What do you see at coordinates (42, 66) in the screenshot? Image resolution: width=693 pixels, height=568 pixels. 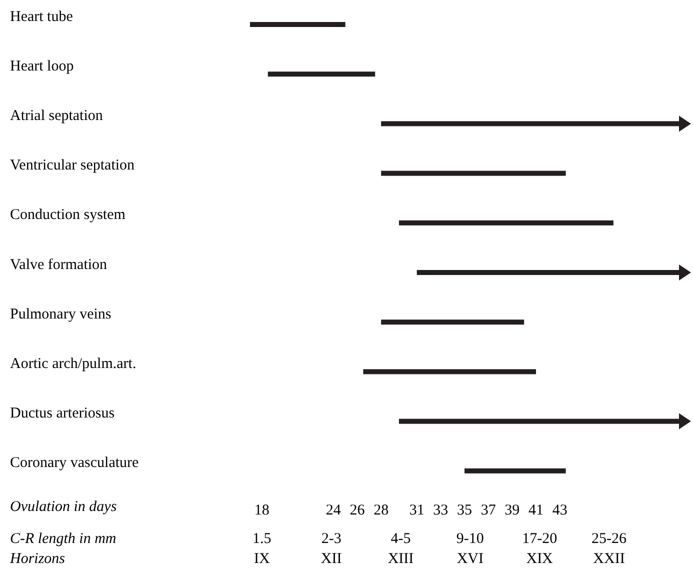 I see `y-tick-label: Heart loop` at bounding box center [42, 66].